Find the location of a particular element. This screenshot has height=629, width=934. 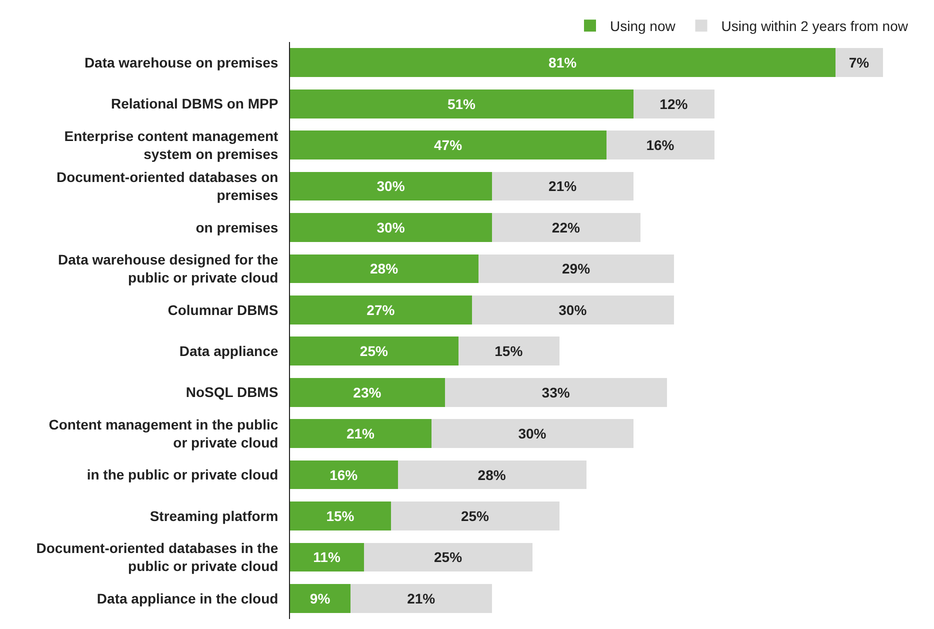

data-label: 29% is located at coordinates (576, 268).